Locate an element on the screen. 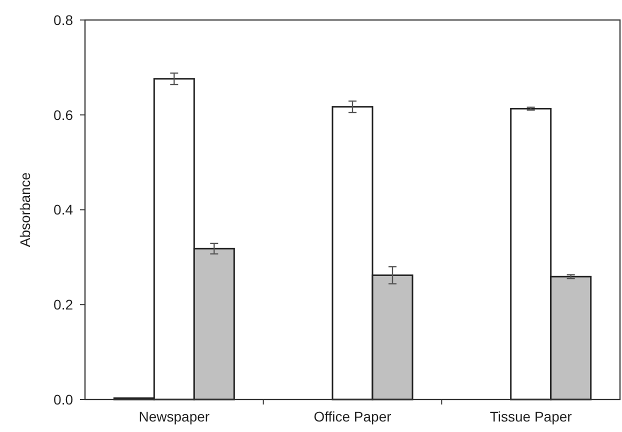 This screenshot has width=622, height=432. y-axis-title: Absorbance is located at coordinates (25, 210).